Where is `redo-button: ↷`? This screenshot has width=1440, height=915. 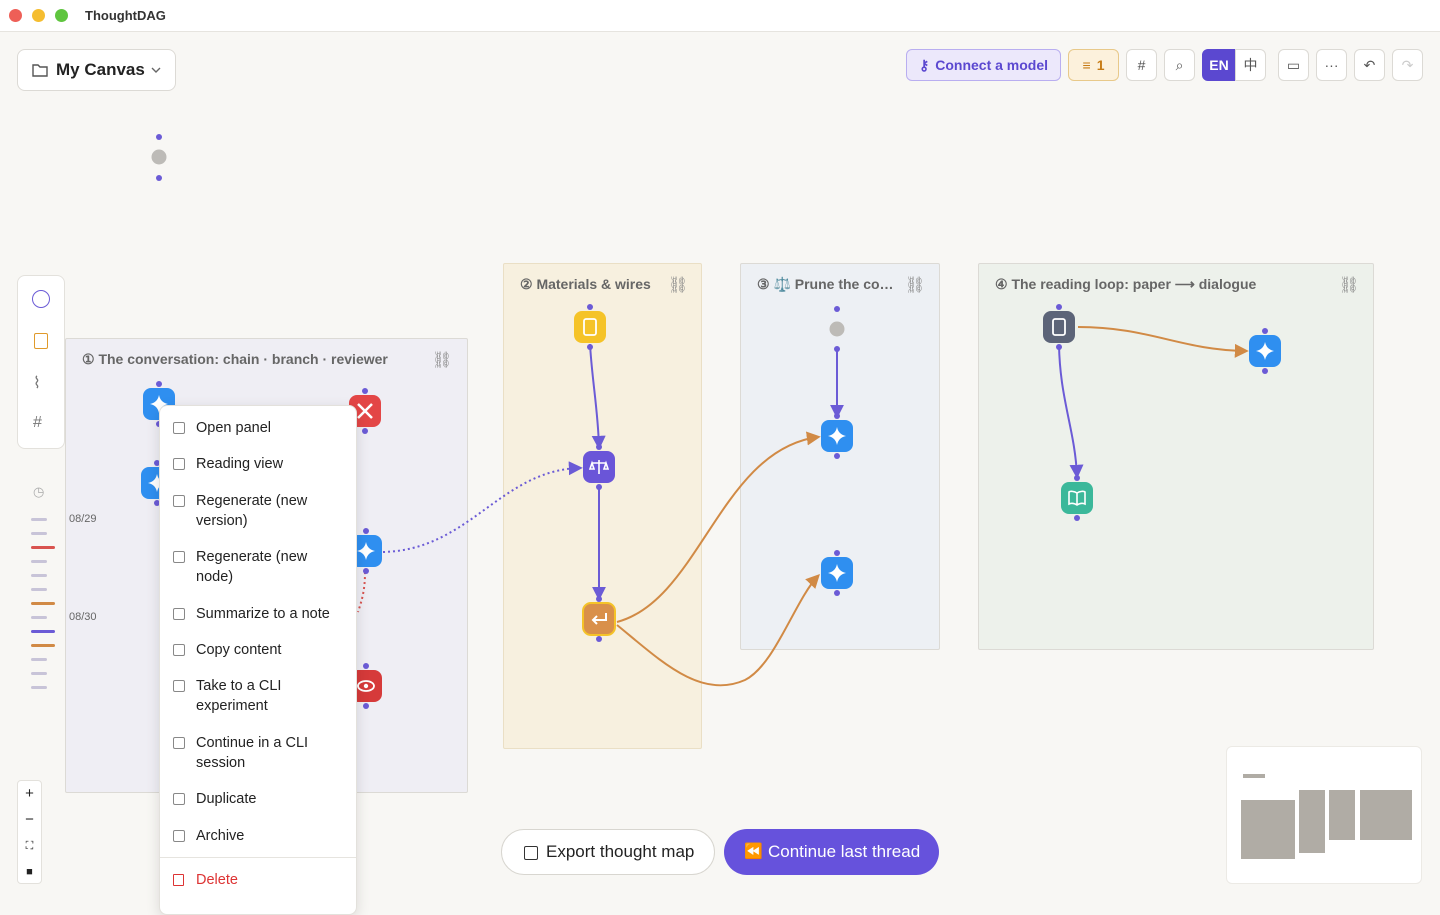
redo-button: ↷ is located at coordinates (1407, 65).